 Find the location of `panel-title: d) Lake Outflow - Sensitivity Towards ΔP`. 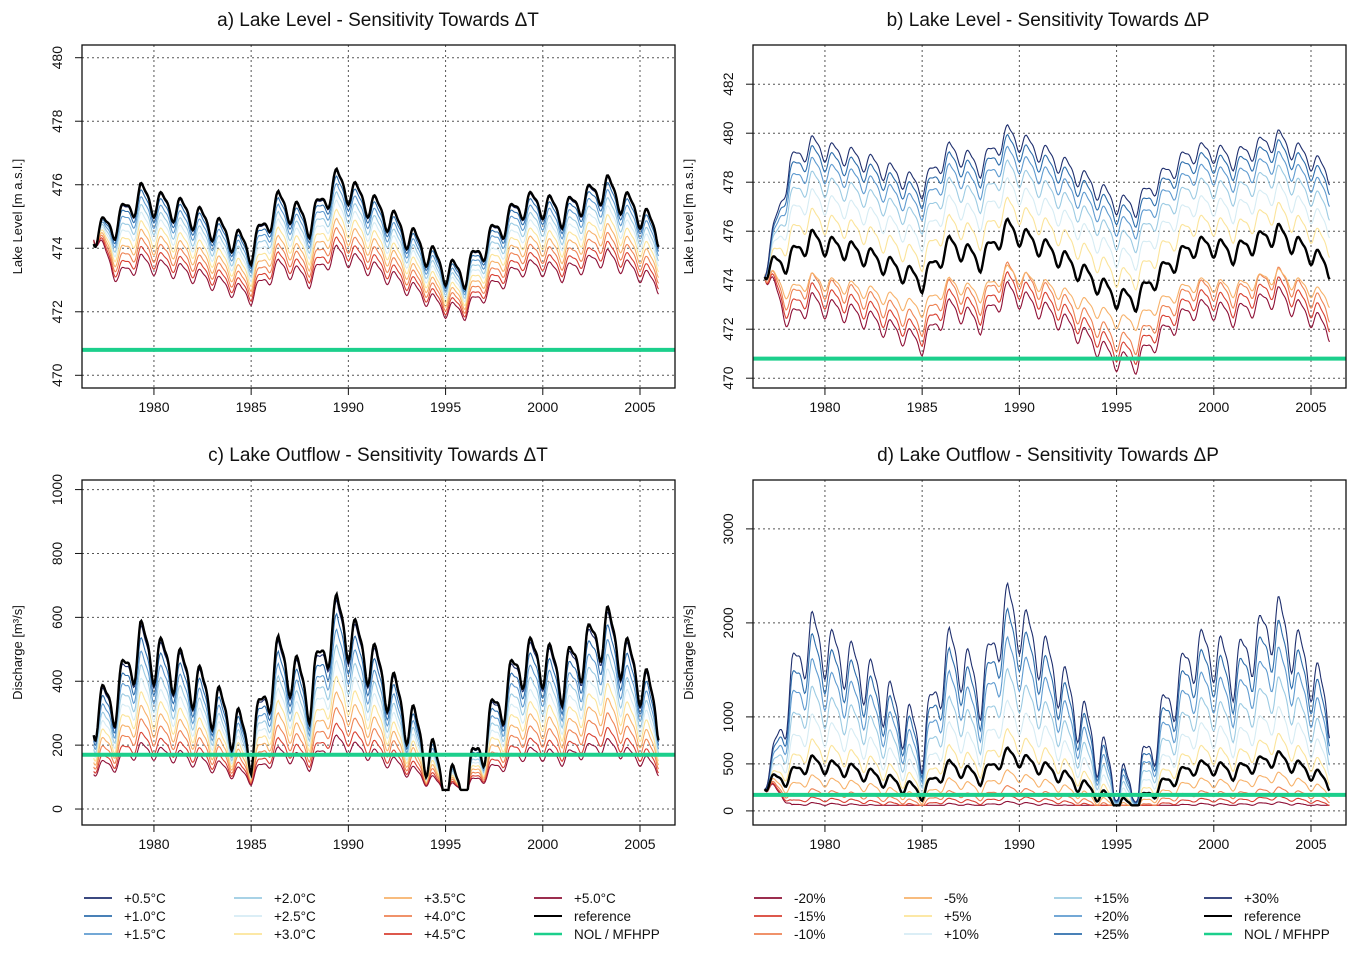

panel-title: d) Lake Outflow - Sensitivity Towards ΔP is located at coordinates (1048, 455).